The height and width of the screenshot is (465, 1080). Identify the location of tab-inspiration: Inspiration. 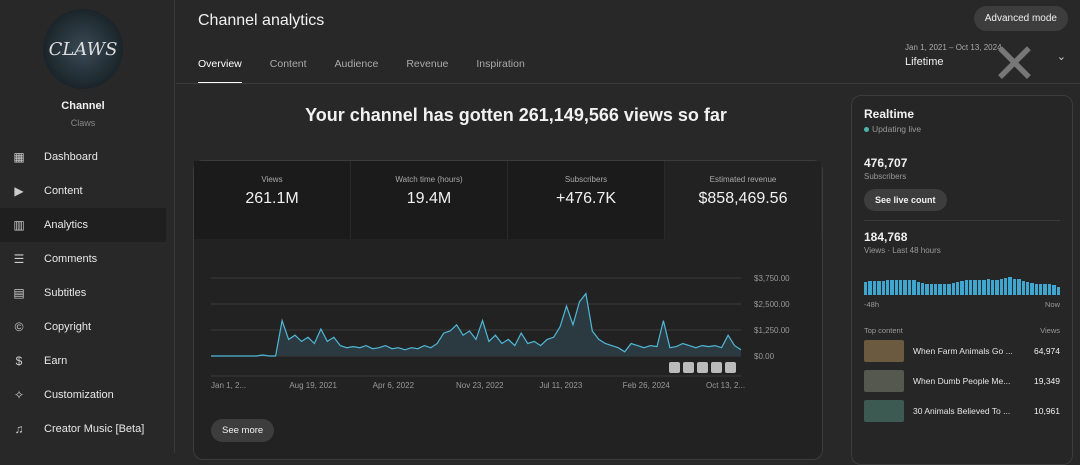
(500, 71).